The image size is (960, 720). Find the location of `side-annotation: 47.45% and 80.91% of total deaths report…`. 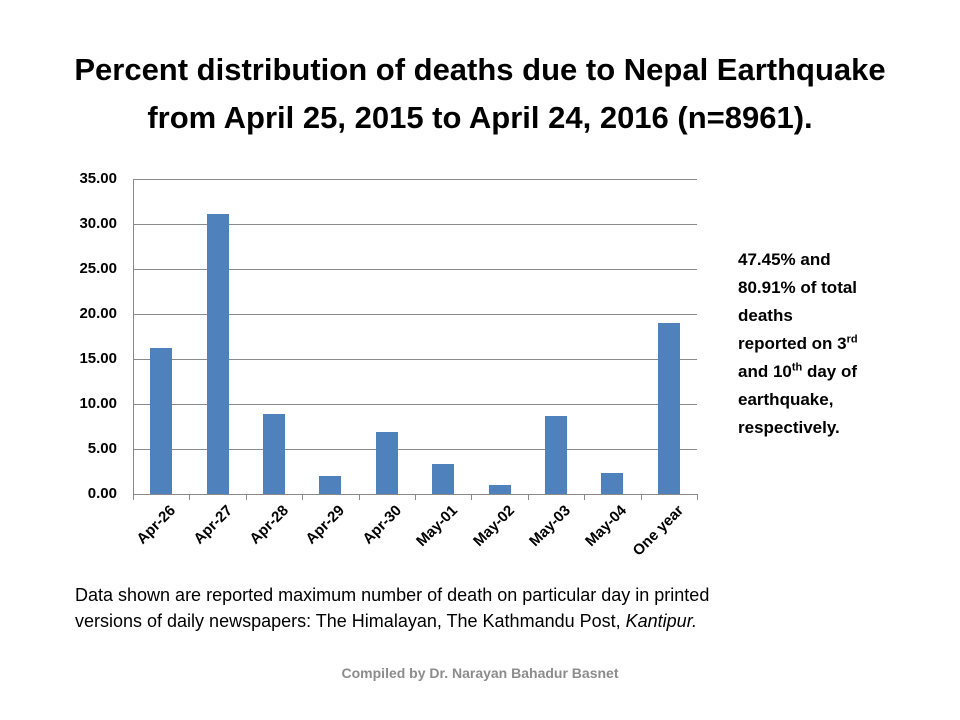

side-annotation: 47.45% and 80.91% of total deaths report… is located at coordinates (828, 344).